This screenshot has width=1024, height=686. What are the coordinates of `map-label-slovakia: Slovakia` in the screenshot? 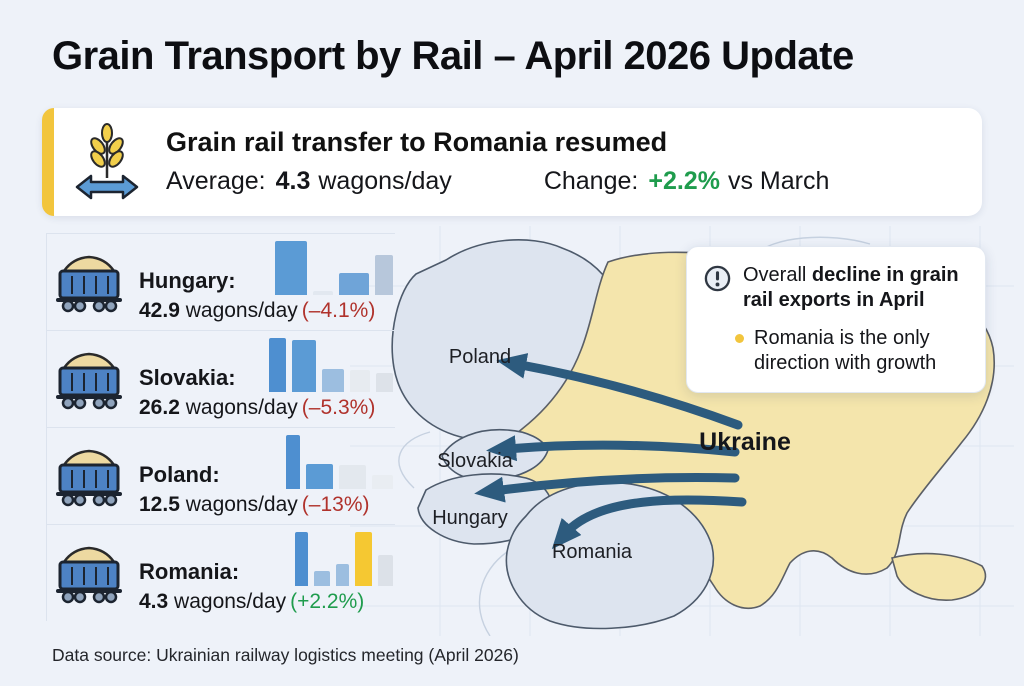 It's located at (475, 461).